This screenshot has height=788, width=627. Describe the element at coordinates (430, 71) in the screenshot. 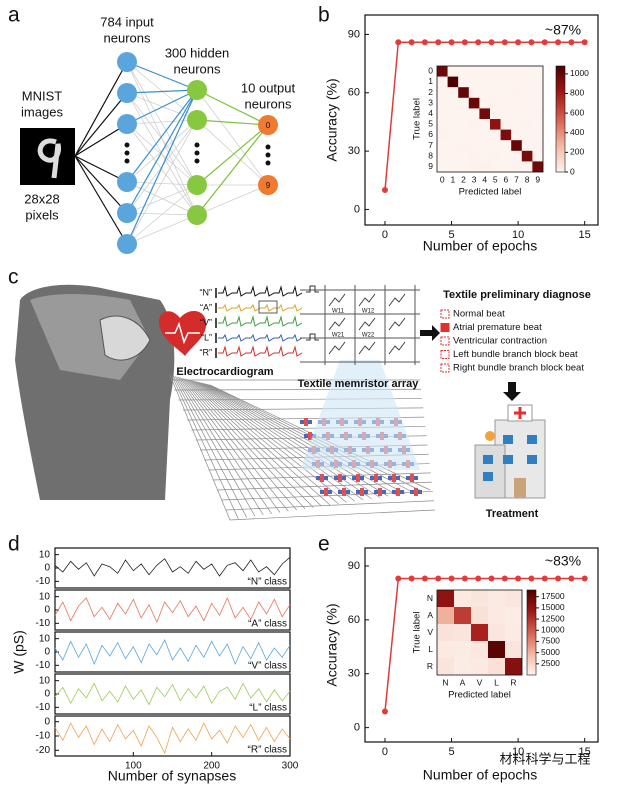

I see `row-label: 0` at that location.